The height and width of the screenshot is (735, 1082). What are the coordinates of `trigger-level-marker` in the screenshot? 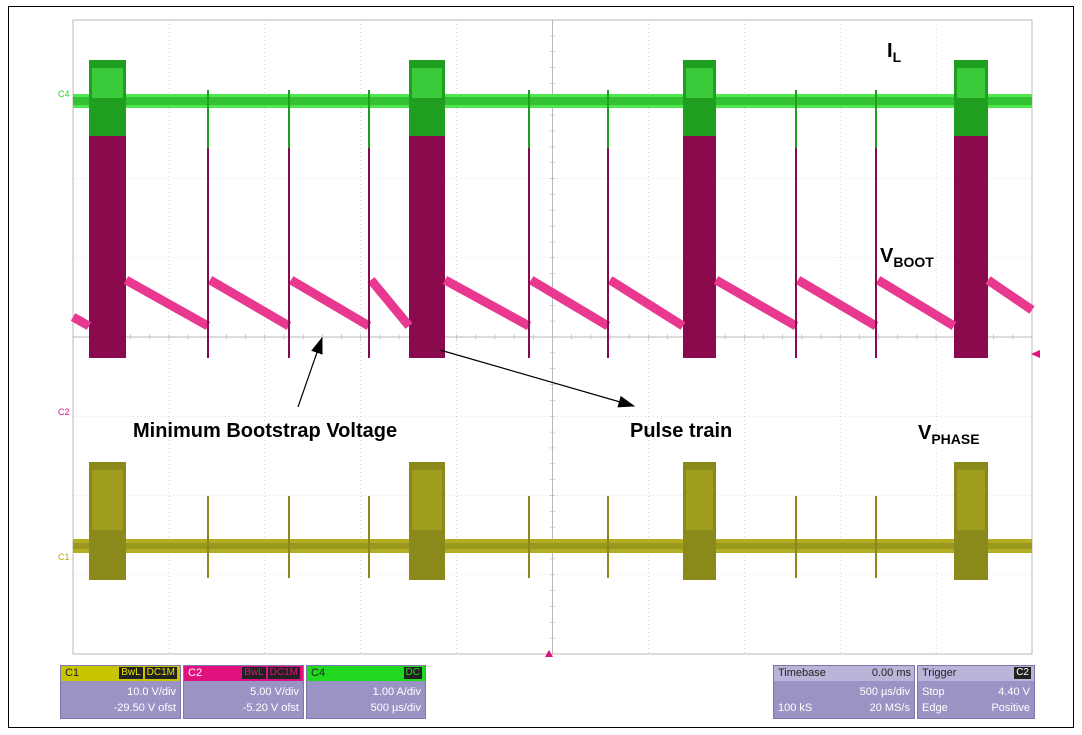 It's located at (1035, 354).